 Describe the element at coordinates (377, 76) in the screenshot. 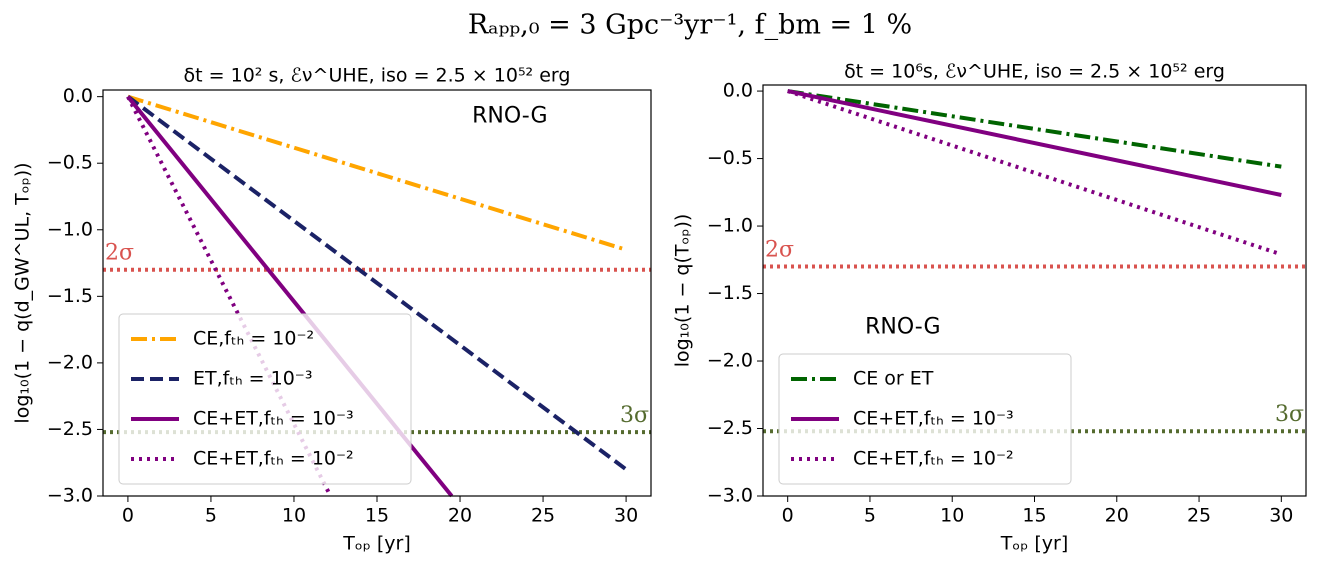

I see `subplot-title: δt = 10² s, ℰν^UHE, iso = 2.5 × 10⁵² erg` at that location.